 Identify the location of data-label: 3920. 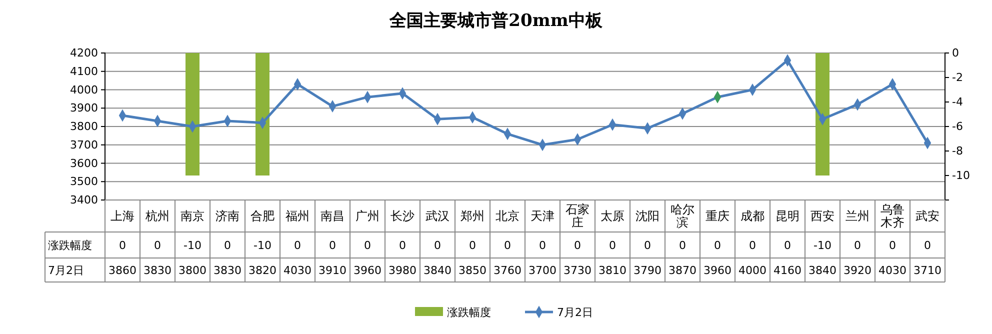
(858, 270).